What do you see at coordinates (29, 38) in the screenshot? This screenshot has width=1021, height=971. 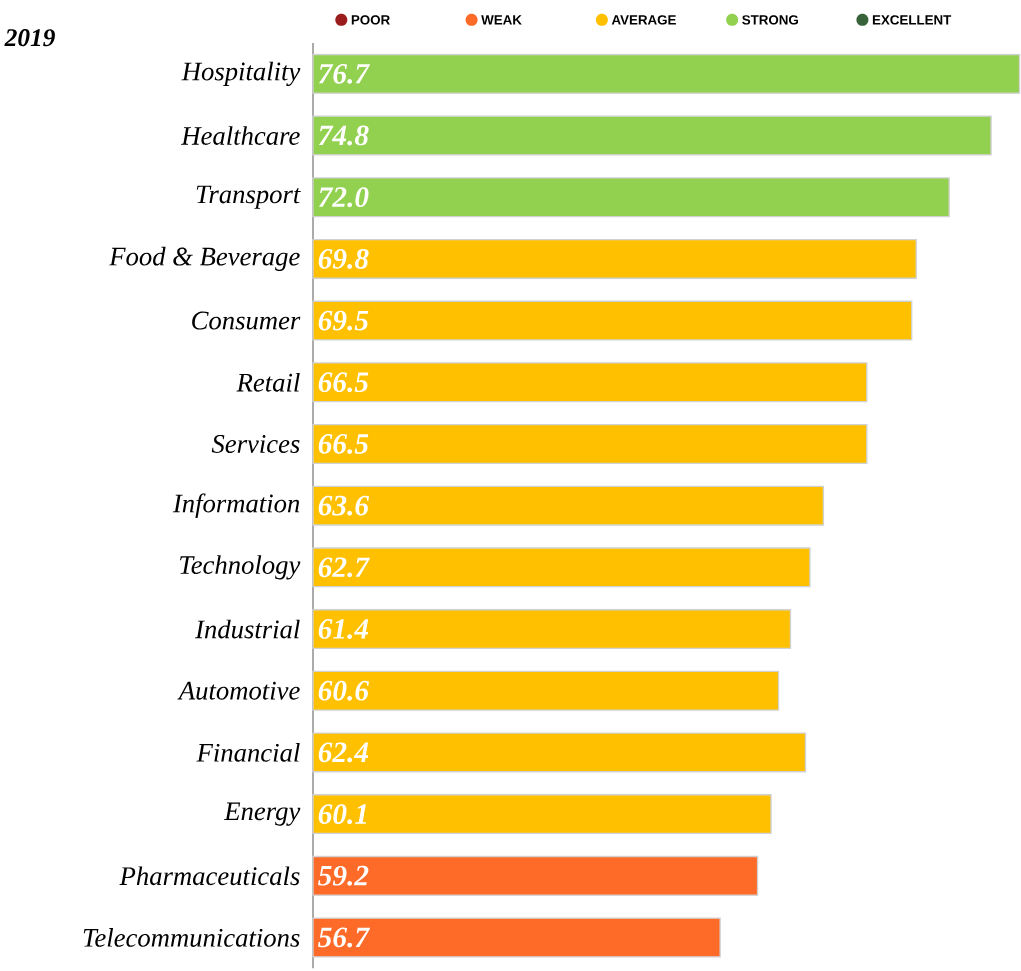 I see `text: 2019` at bounding box center [29, 38].